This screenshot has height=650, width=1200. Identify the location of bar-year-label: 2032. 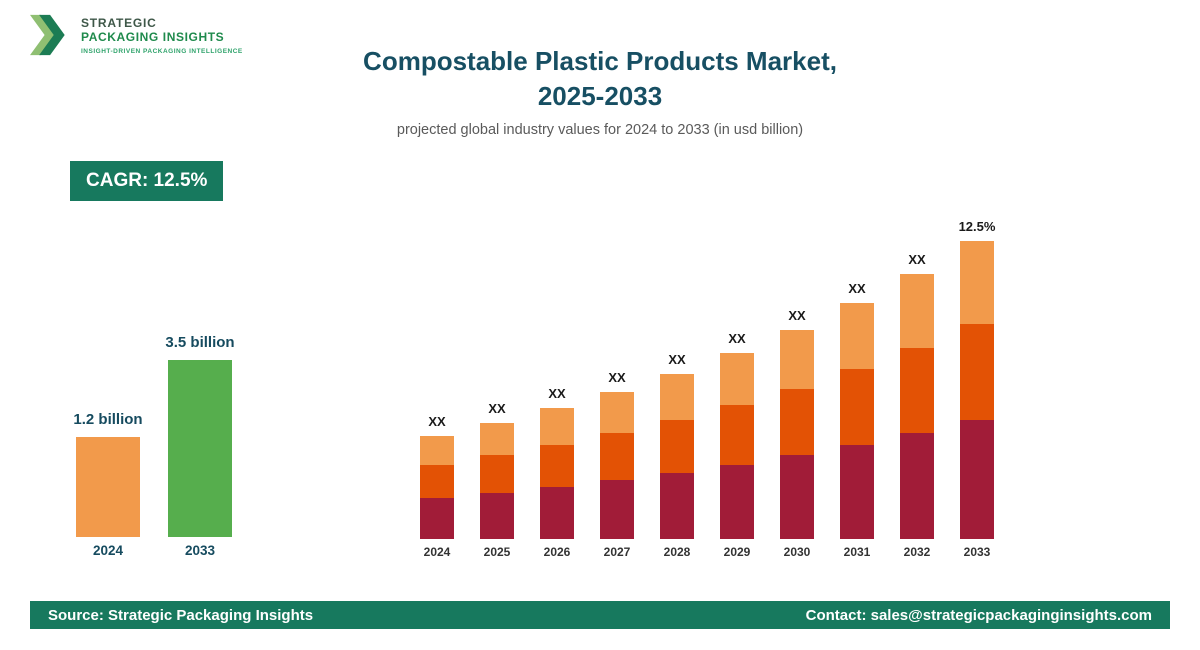
(917, 552).